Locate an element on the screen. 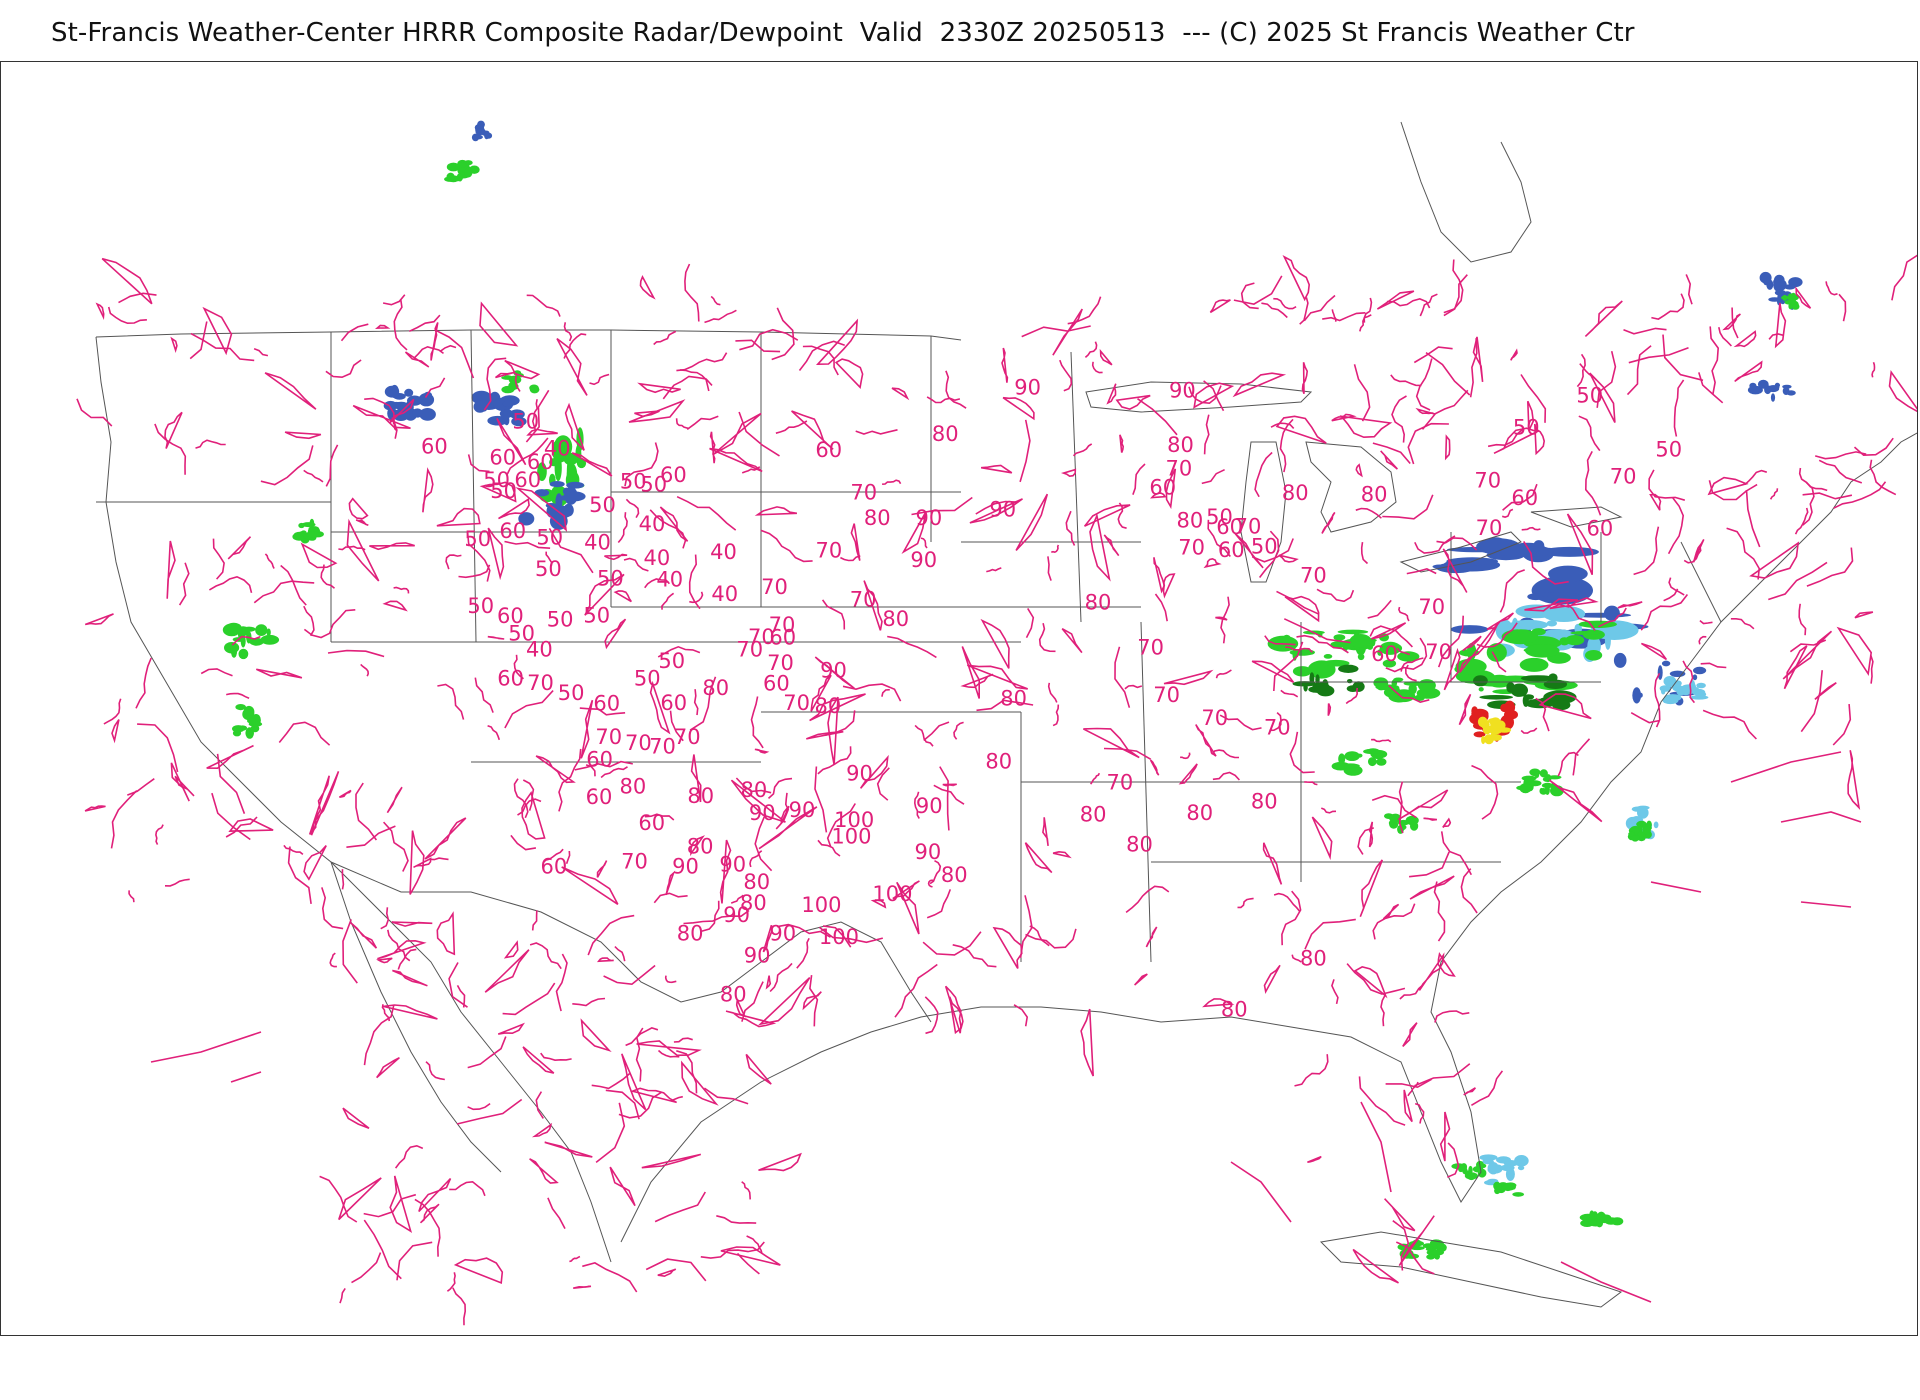 This screenshot has height=1400, width=1920. dewpoint-label: 50 is located at coordinates (647, 679).